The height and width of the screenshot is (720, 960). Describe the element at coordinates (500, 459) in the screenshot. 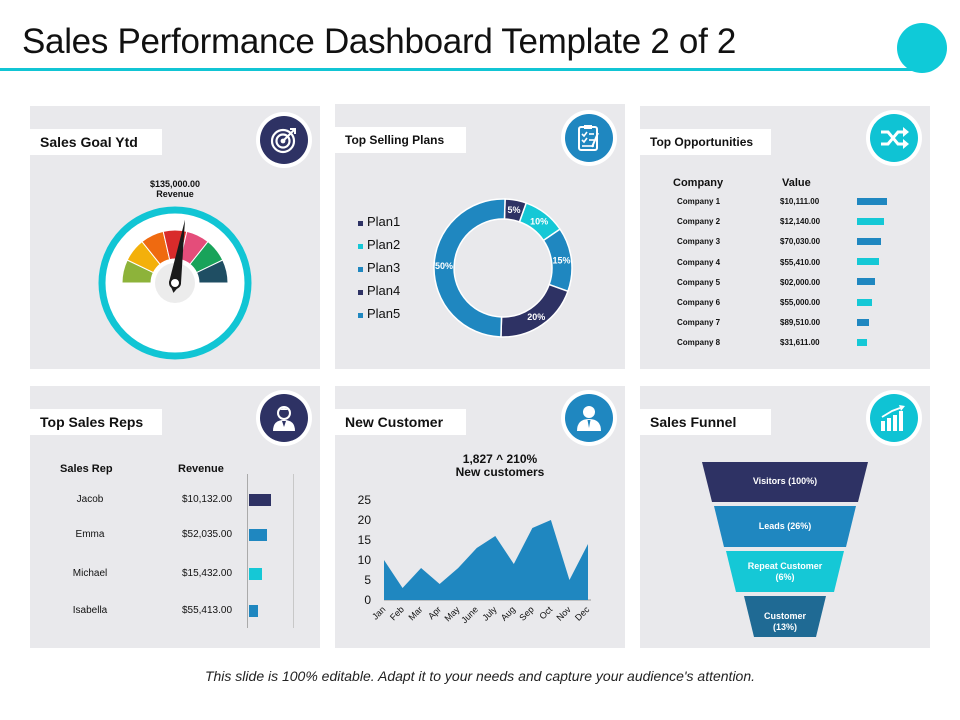

I see `customer-headline: 1,827 ^ 210%` at that location.